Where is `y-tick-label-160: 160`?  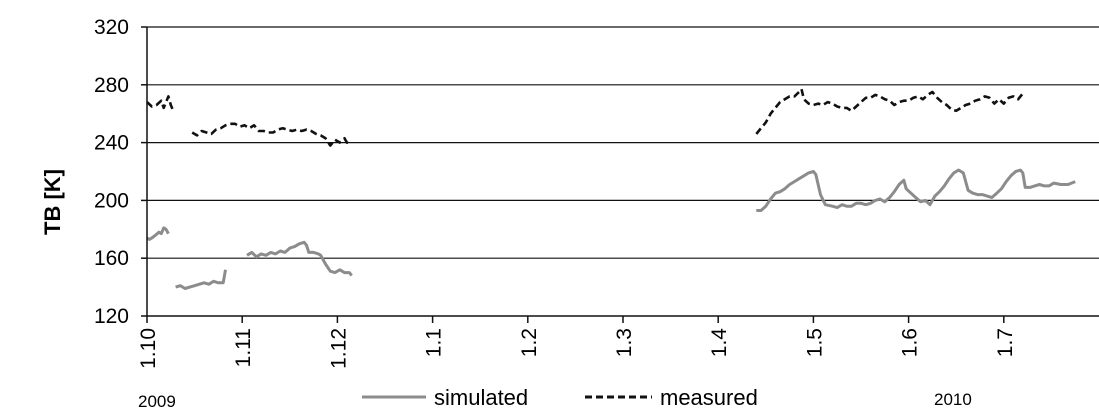
y-tick-label-160: 160 is located at coordinates (111, 258).